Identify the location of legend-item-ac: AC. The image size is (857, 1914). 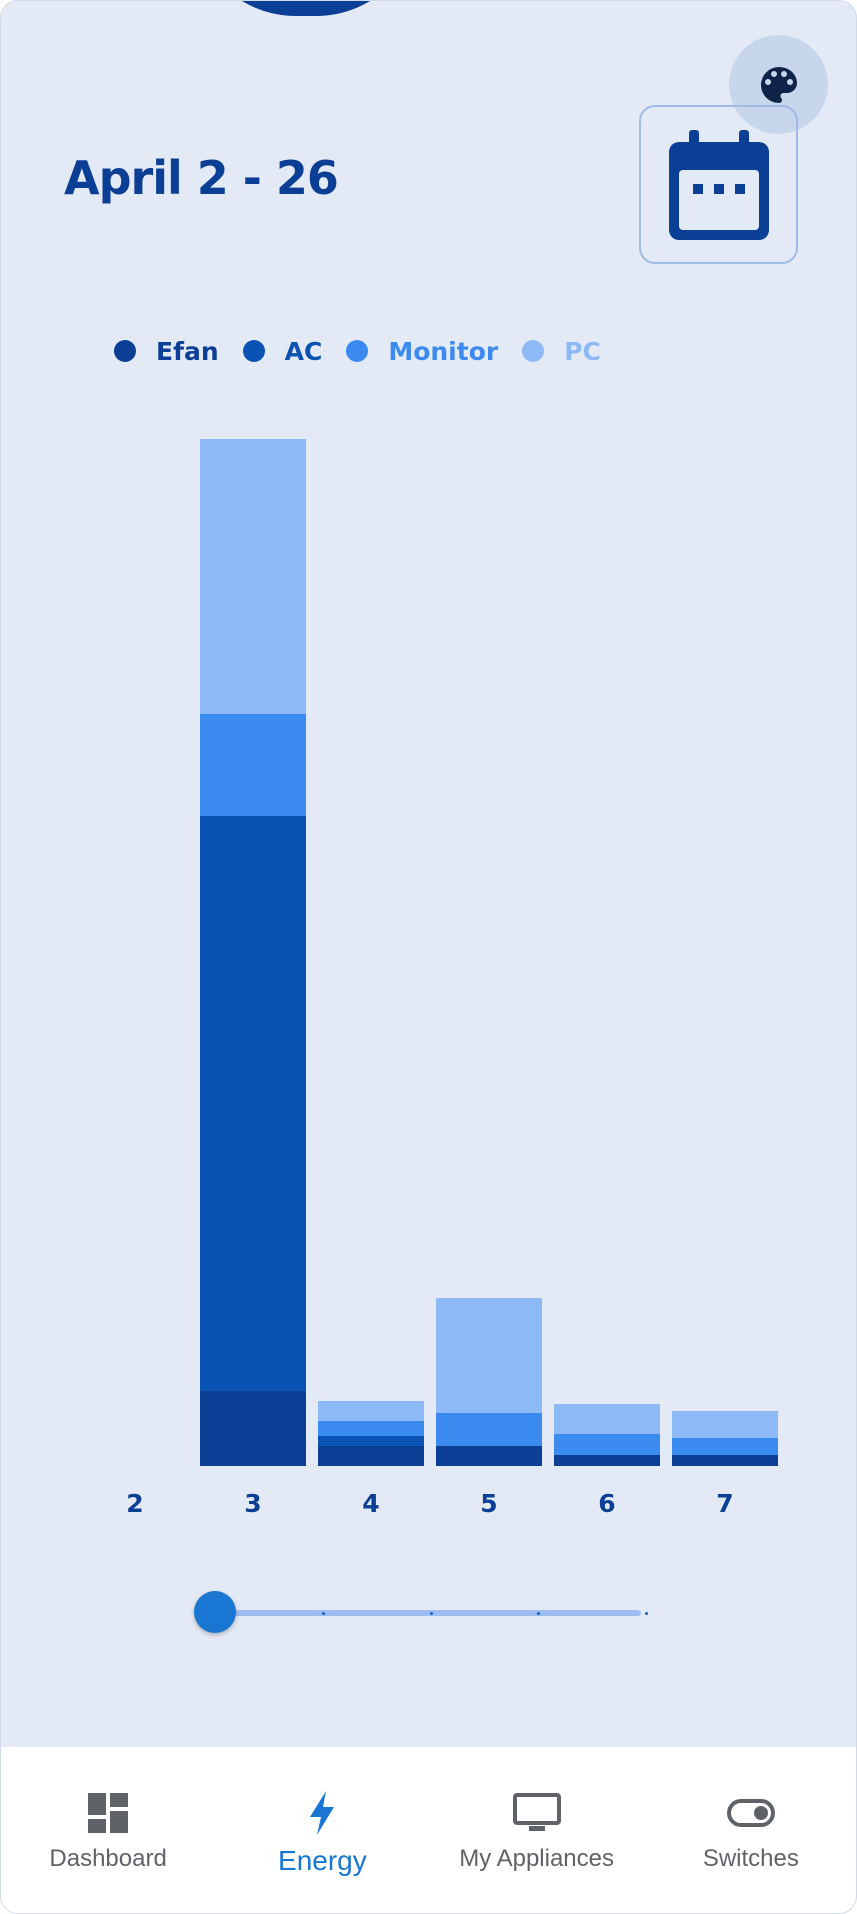
(282, 351).